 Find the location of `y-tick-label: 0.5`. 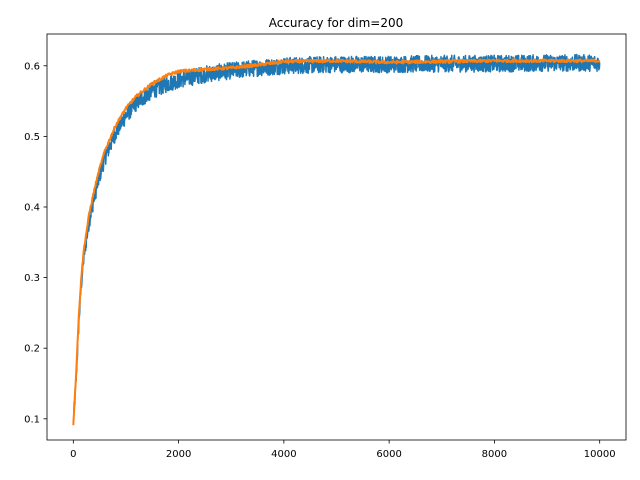

y-tick-label: 0.5 is located at coordinates (32, 137).